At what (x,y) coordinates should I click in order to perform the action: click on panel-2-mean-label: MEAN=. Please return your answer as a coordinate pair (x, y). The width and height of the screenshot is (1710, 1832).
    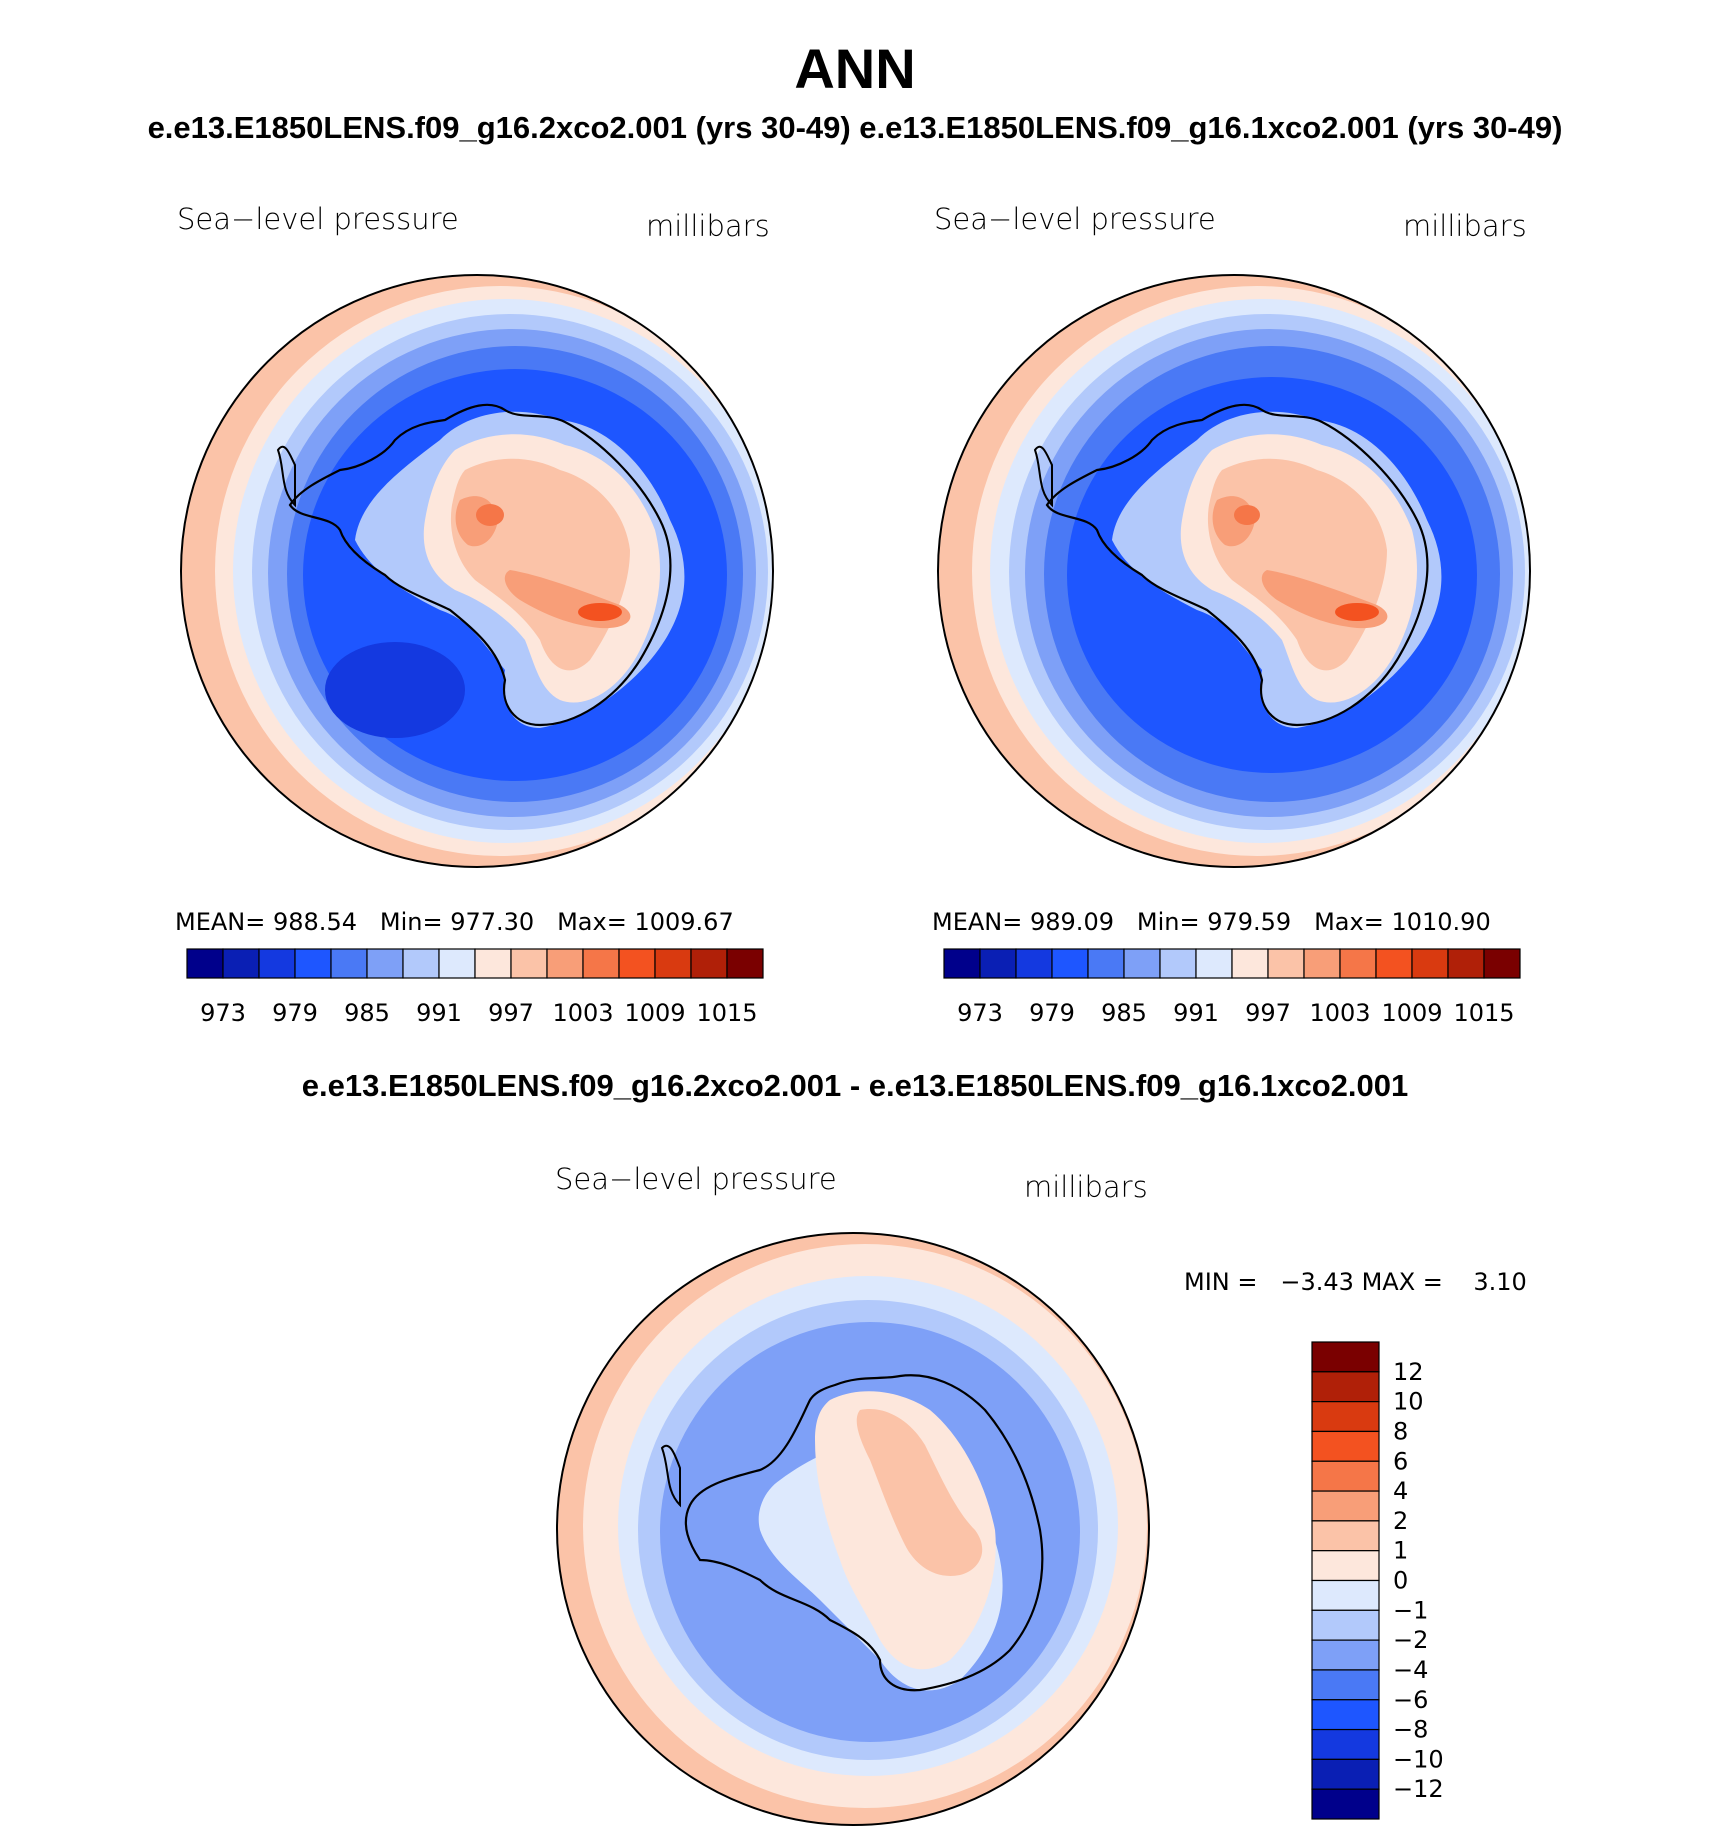
    Looking at the image, I should click on (977, 922).